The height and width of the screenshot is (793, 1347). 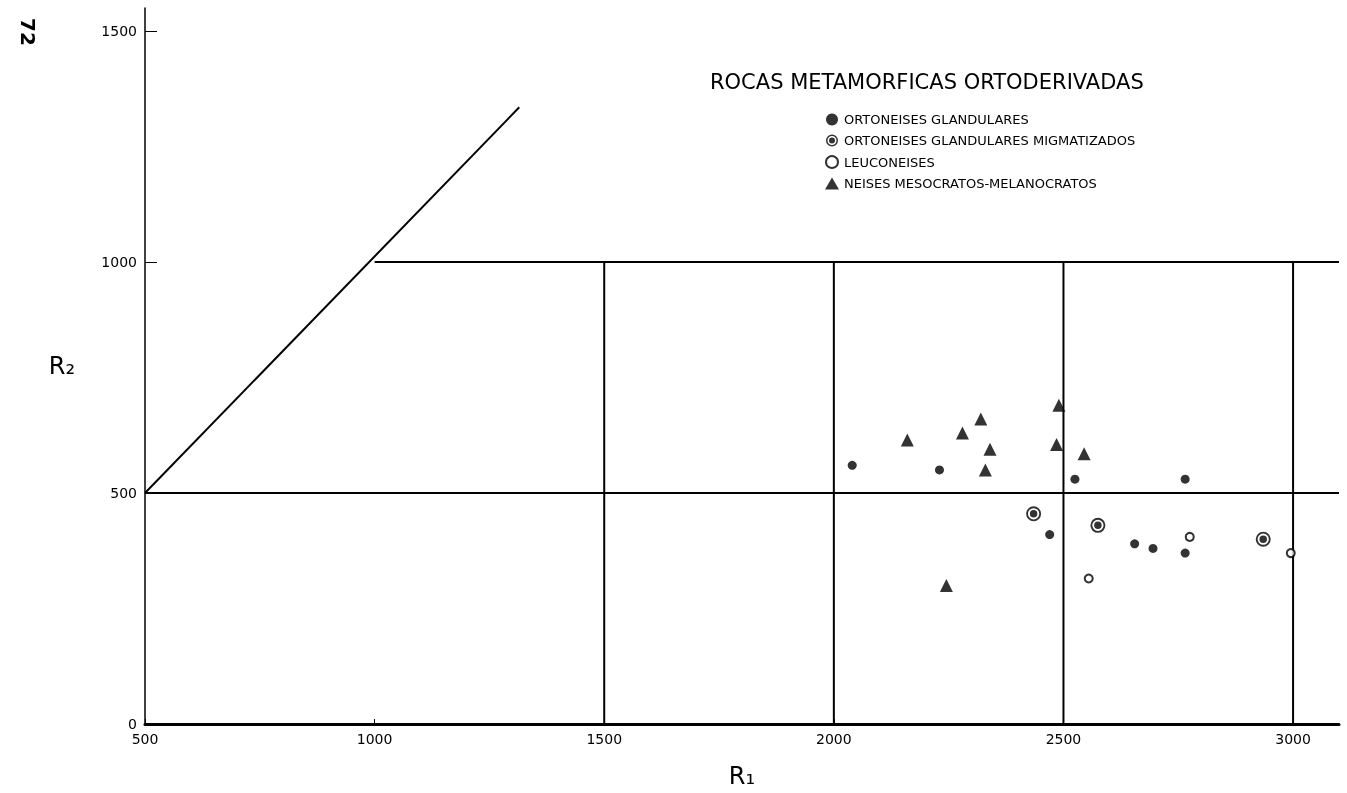 I want to click on text: 72, so click(x=27, y=32).